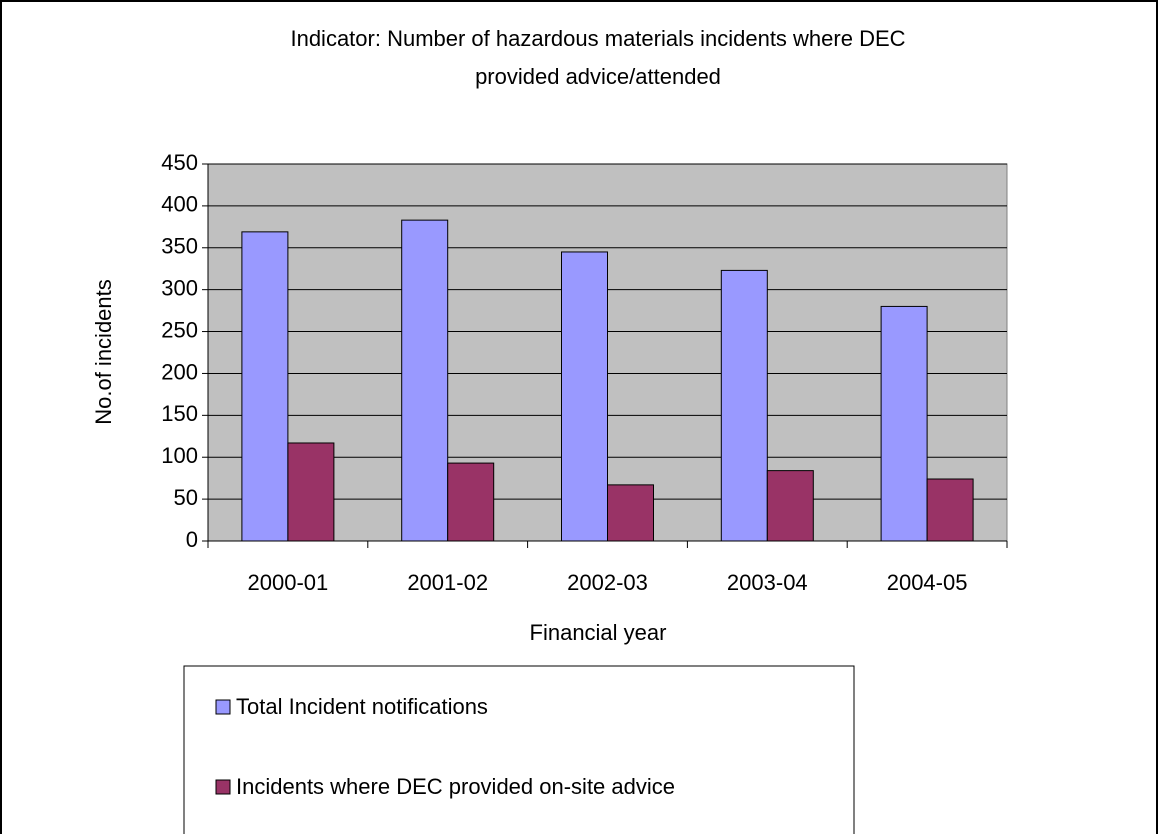  What do you see at coordinates (179, 162) in the screenshot?
I see `y-tick-label: 450` at bounding box center [179, 162].